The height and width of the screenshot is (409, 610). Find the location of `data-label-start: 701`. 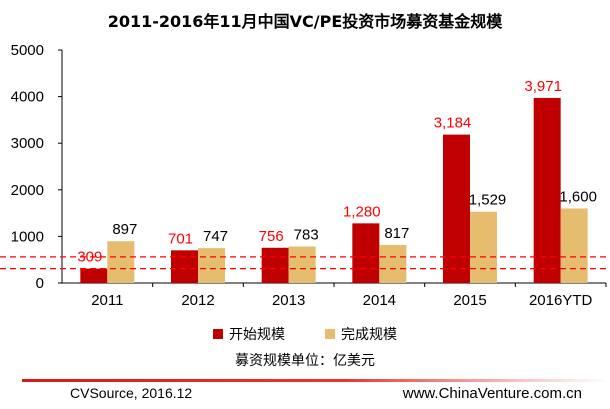

data-label-start: 701 is located at coordinates (180, 238).